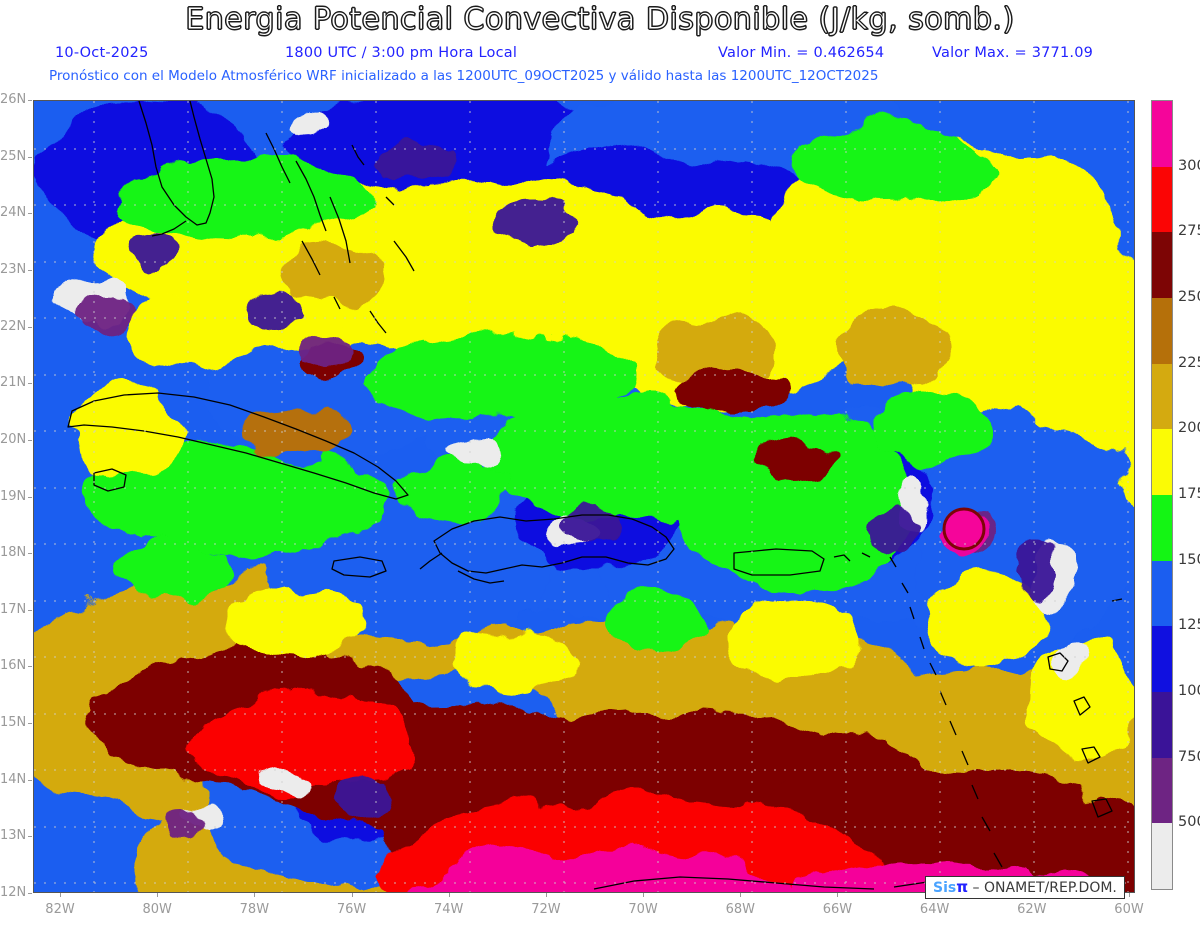 This screenshot has width=1200, height=927. Describe the element at coordinates (837, 909) in the screenshot. I see `longitude-tick-label: 66W` at that location.